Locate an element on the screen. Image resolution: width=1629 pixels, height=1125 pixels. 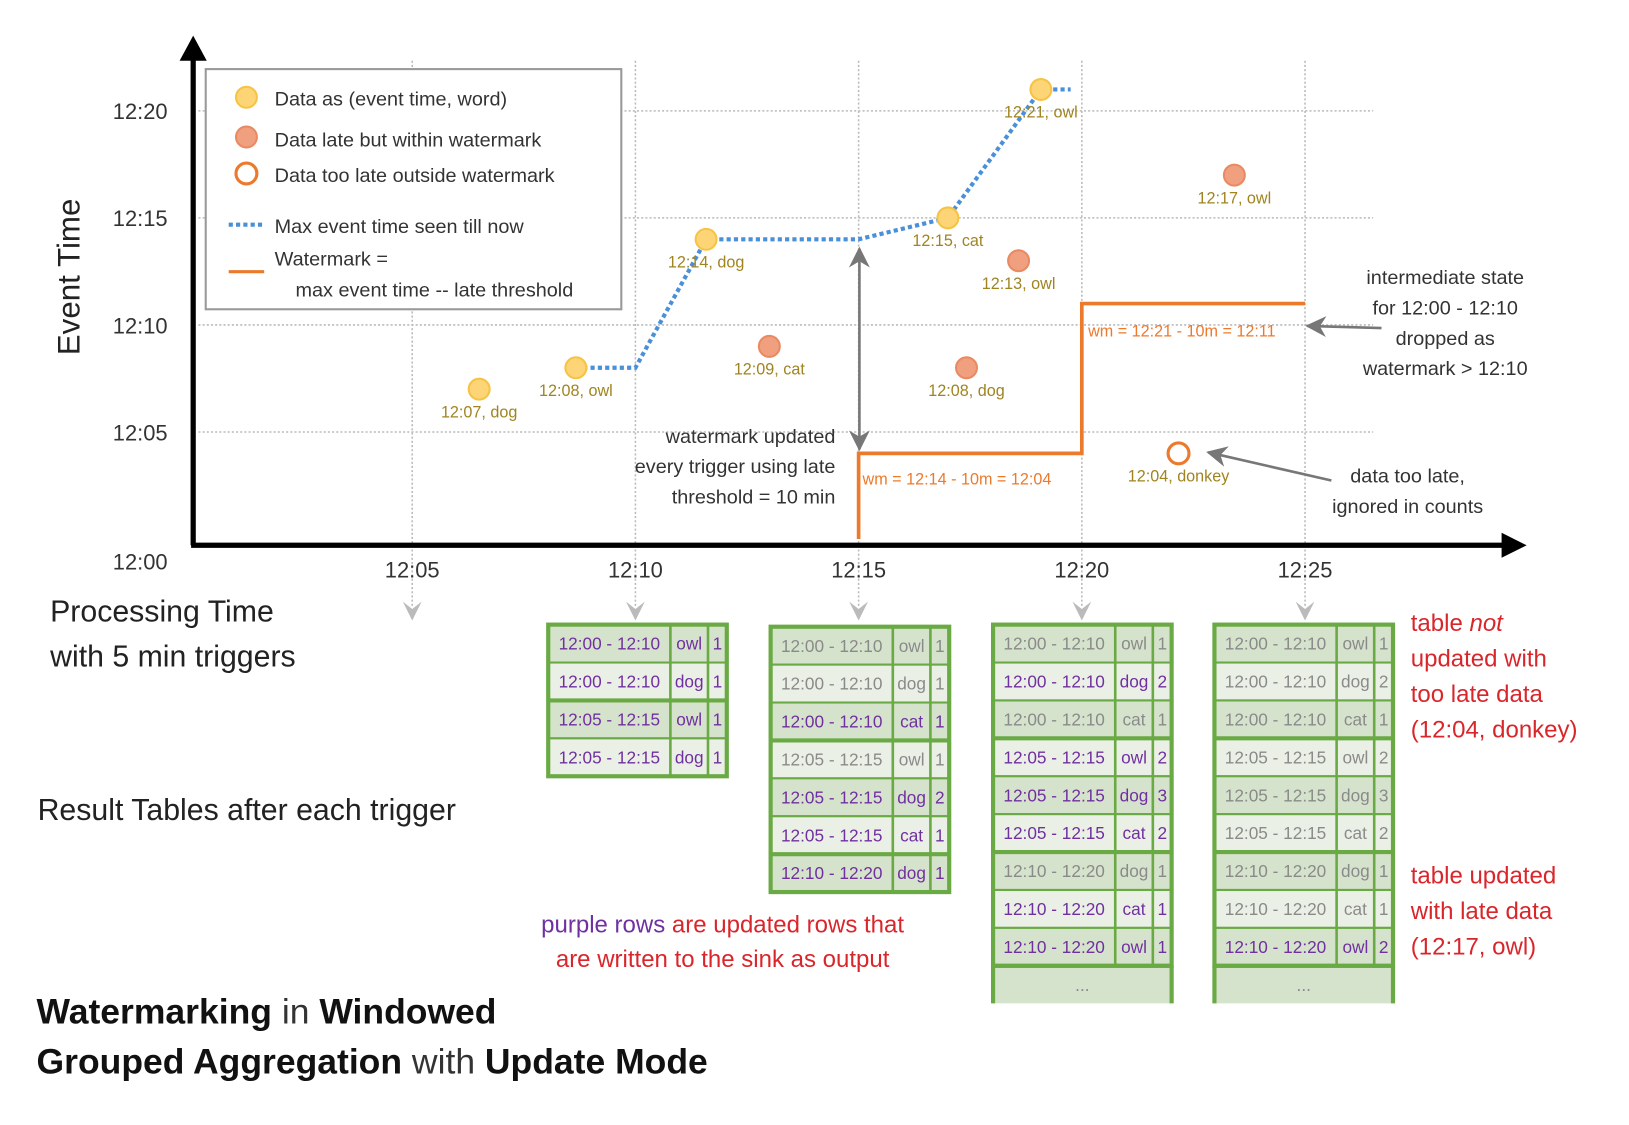
title-emphasis: Watermarking is located at coordinates (154, 1012).